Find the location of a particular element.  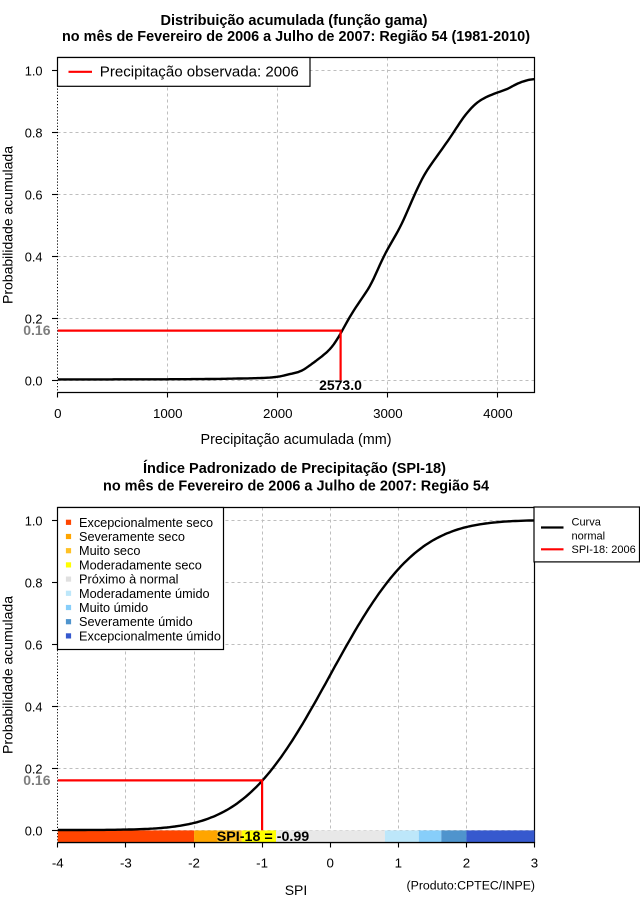

svg-text: 2 is located at coordinates (466, 863).